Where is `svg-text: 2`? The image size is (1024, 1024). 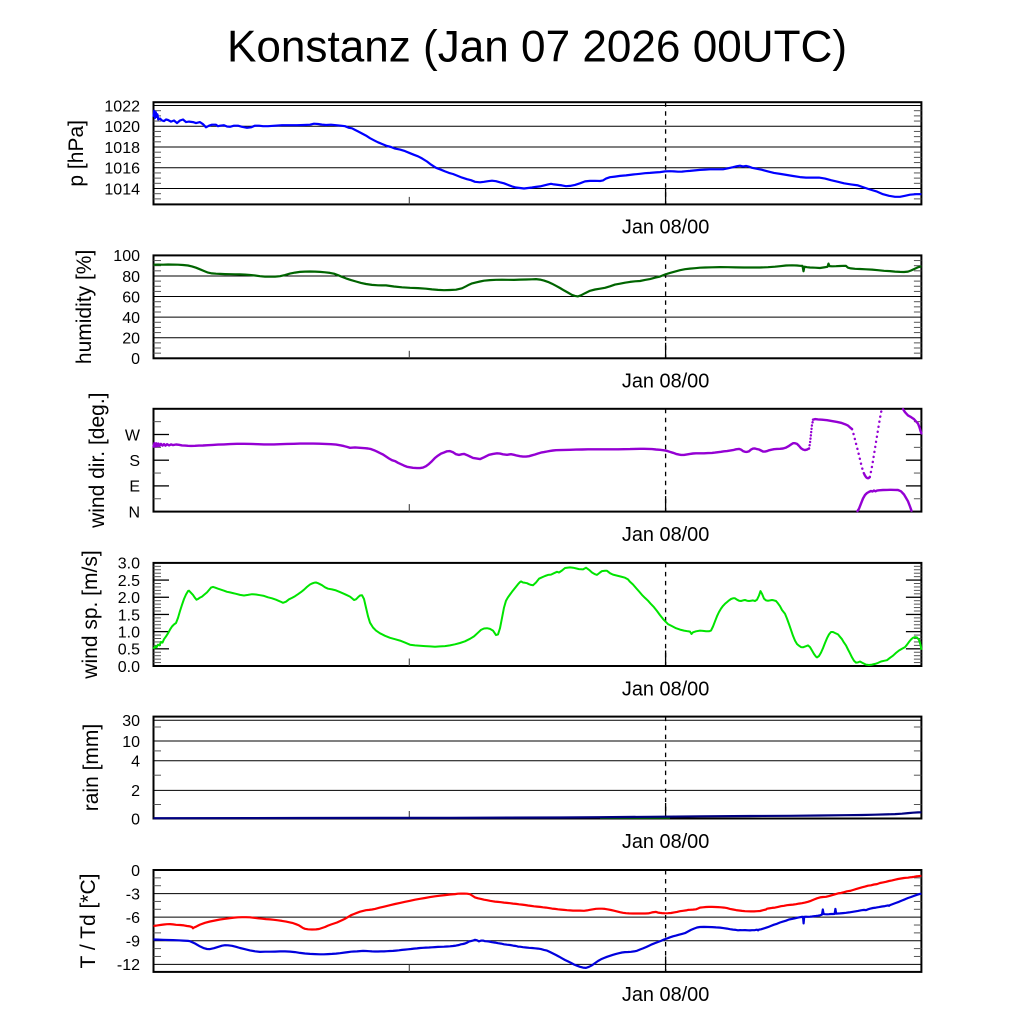
svg-text: 2 is located at coordinates (135, 791).